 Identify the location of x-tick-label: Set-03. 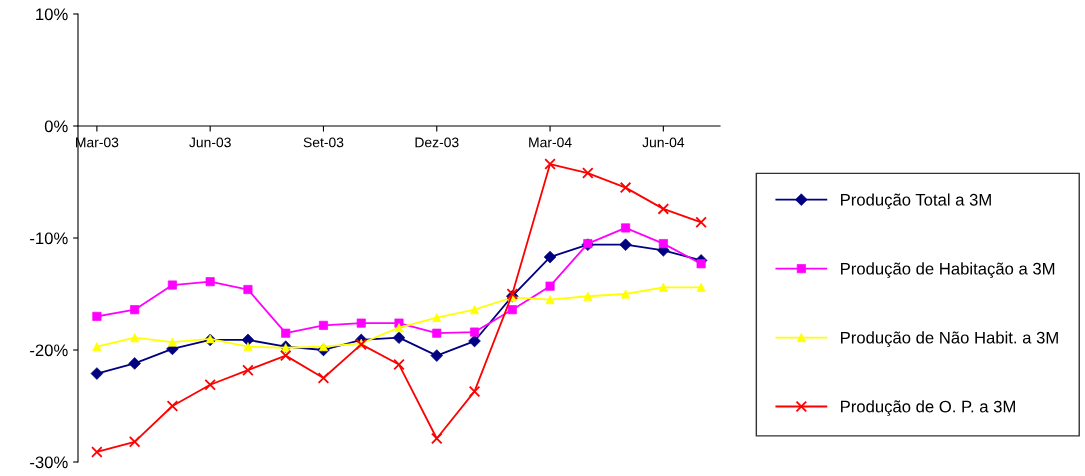
(323, 142).